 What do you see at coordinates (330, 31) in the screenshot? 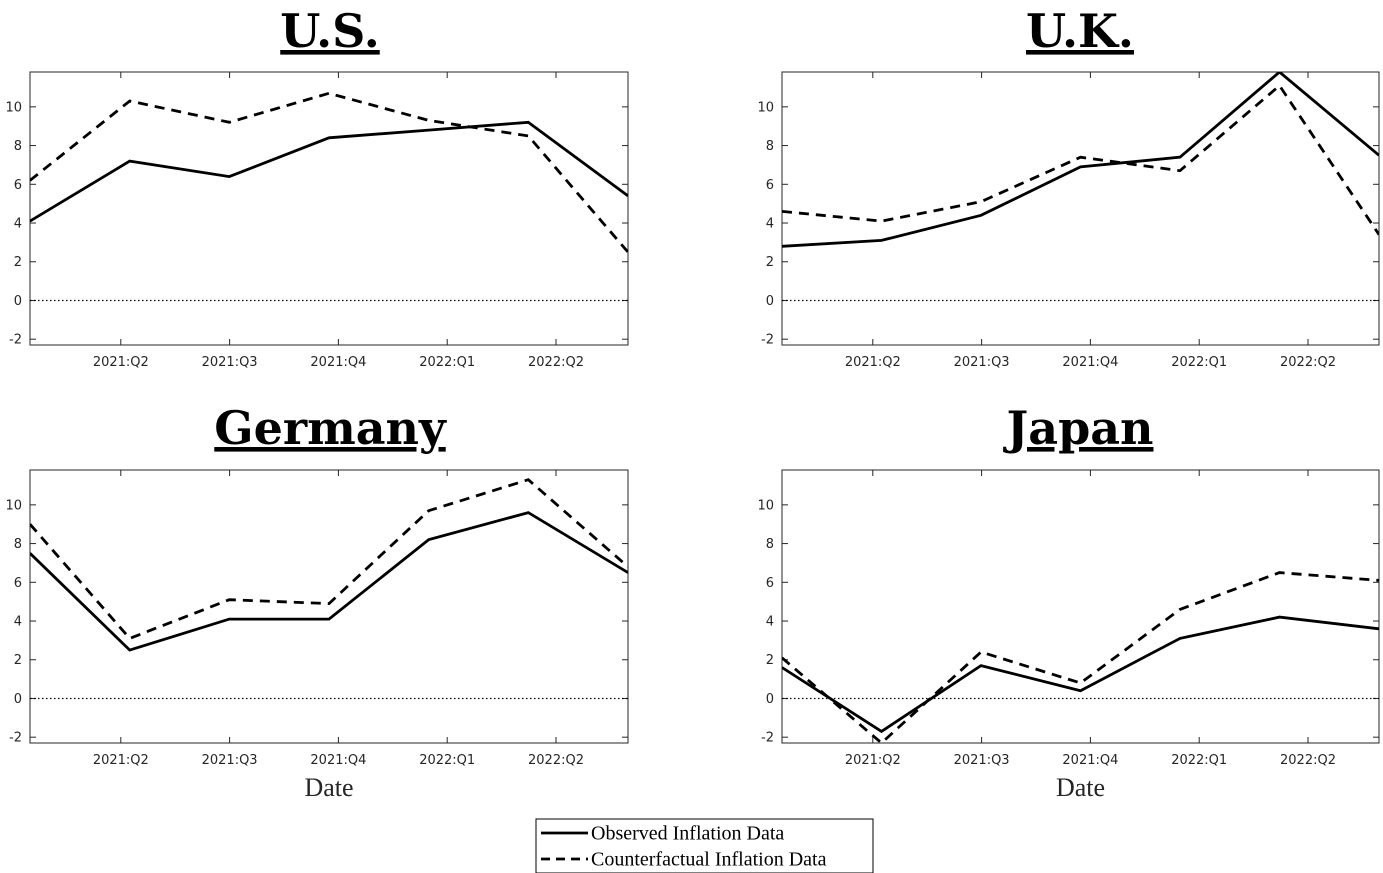
I see `panel-title-u-s: U.S.` at bounding box center [330, 31].